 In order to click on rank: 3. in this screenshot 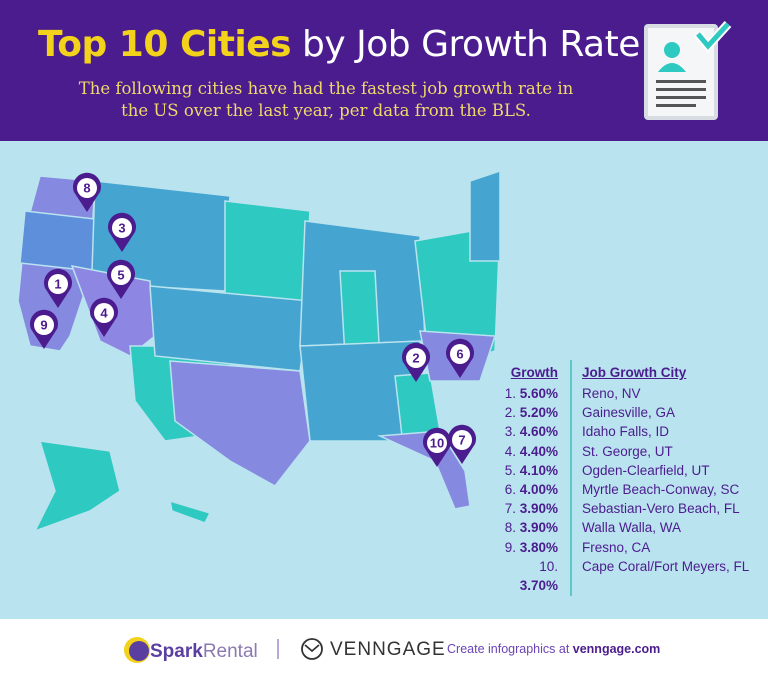, I will do `click(510, 432)`.